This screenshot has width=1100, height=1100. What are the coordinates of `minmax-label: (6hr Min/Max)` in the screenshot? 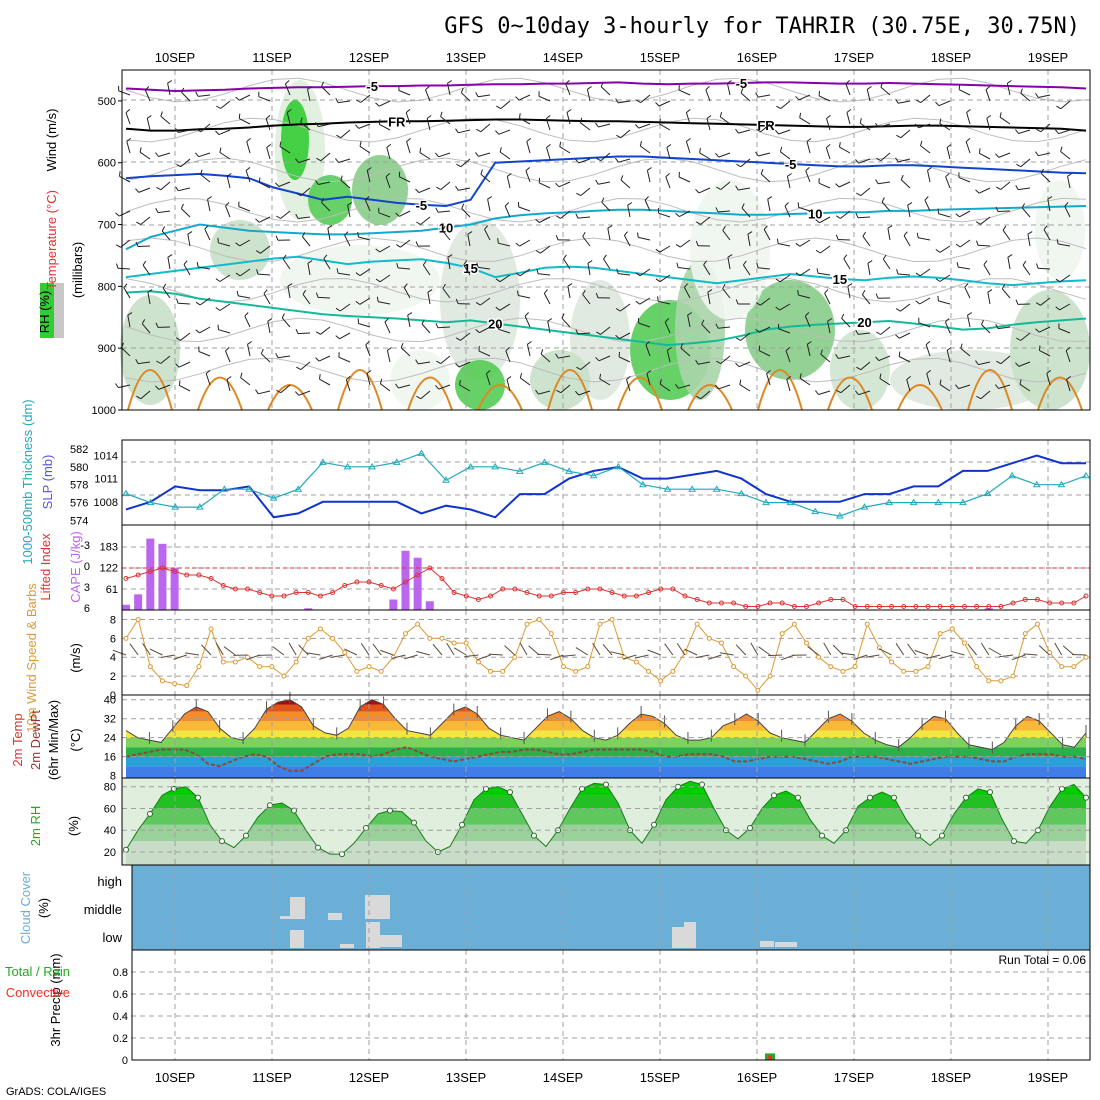 It's located at (53, 740).